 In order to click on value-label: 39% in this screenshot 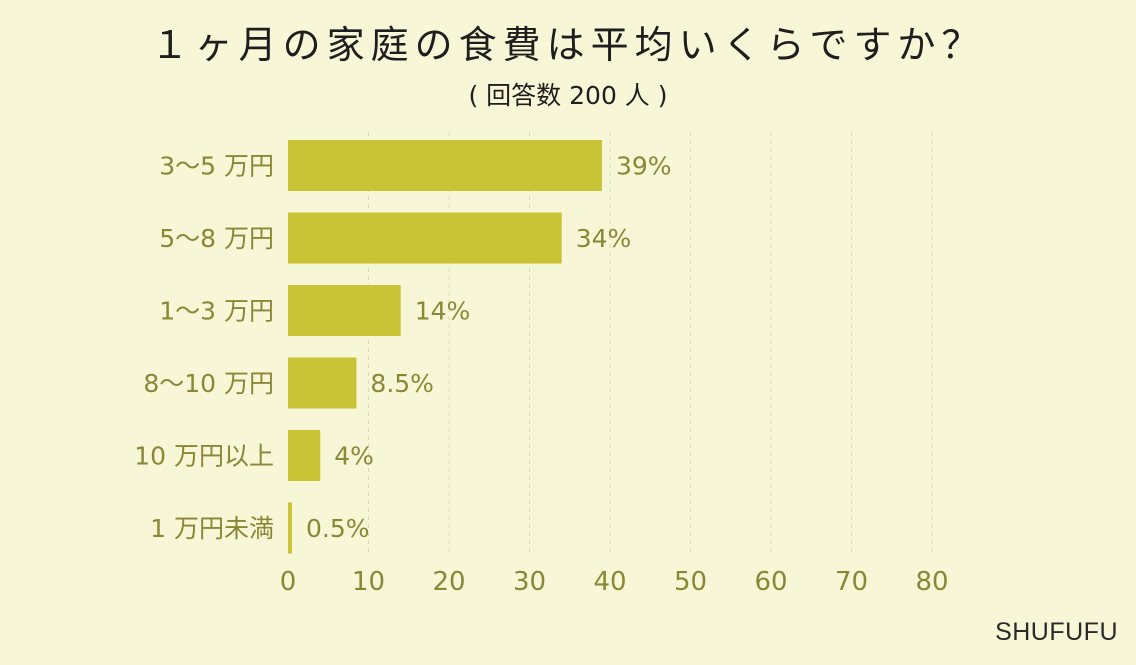, I will do `click(644, 166)`.